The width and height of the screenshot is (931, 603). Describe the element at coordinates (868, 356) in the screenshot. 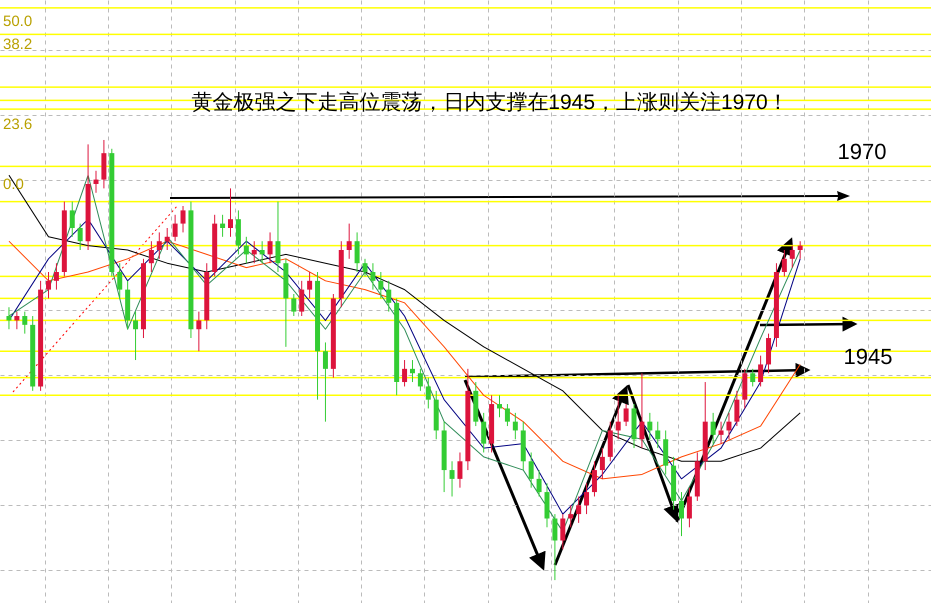

I see `text: 1945` at that location.